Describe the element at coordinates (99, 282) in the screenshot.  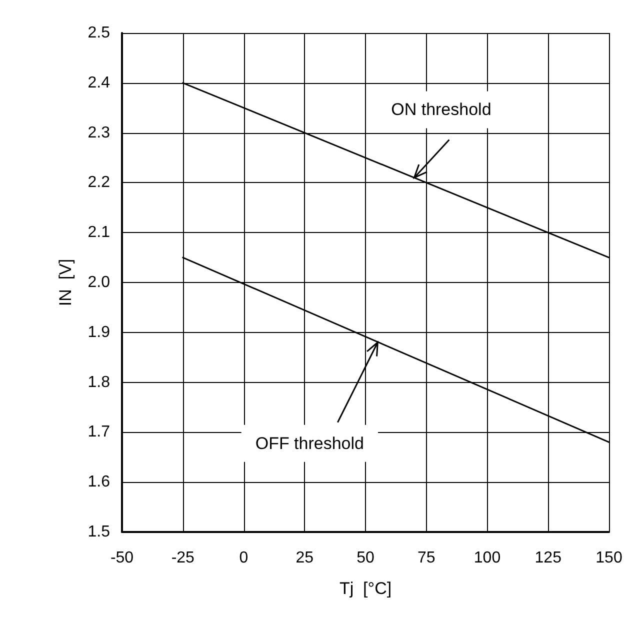
I see `y-tick-label: 2.0` at that location.